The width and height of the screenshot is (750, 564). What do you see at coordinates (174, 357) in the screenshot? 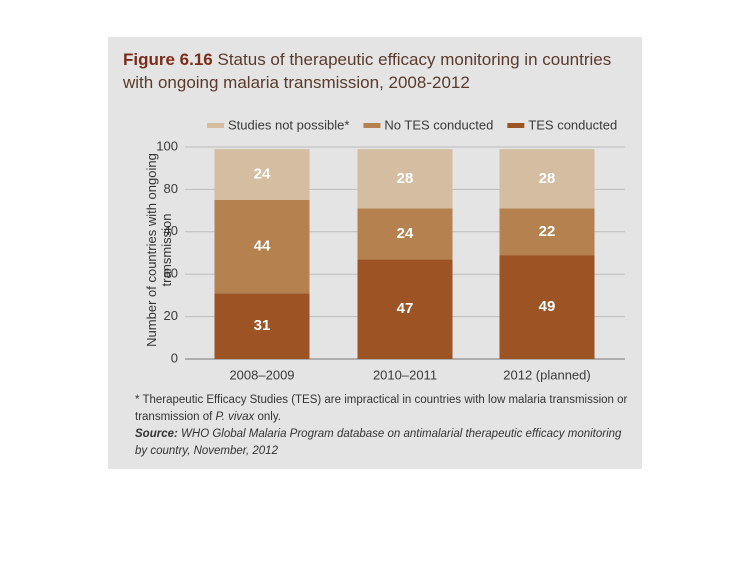
I see `y-tick-label: 0` at bounding box center [174, 357].